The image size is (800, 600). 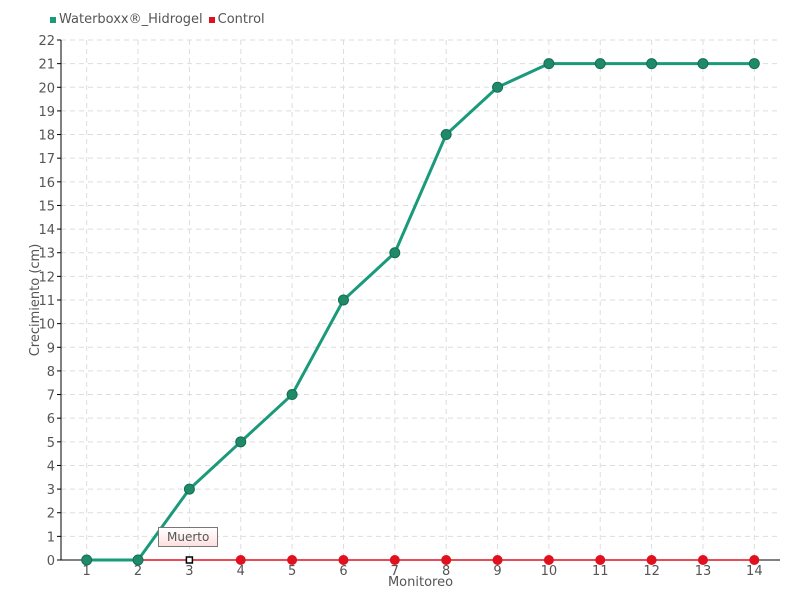 What do you see at coordinates (87, 571) in the screenshot?
I see `x-tick-label: 1` at bounding box center [87, 571].